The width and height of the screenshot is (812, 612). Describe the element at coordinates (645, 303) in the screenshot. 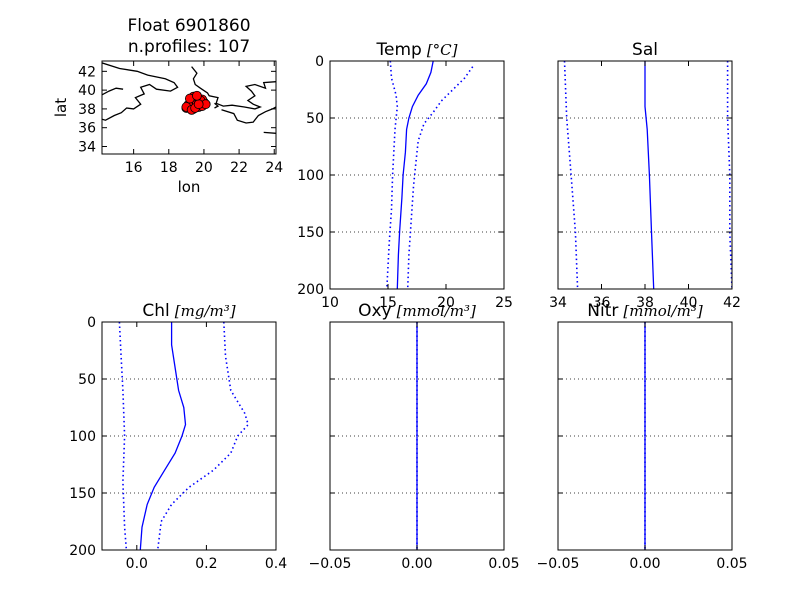

I see `x-tick-label: 38` at that location.